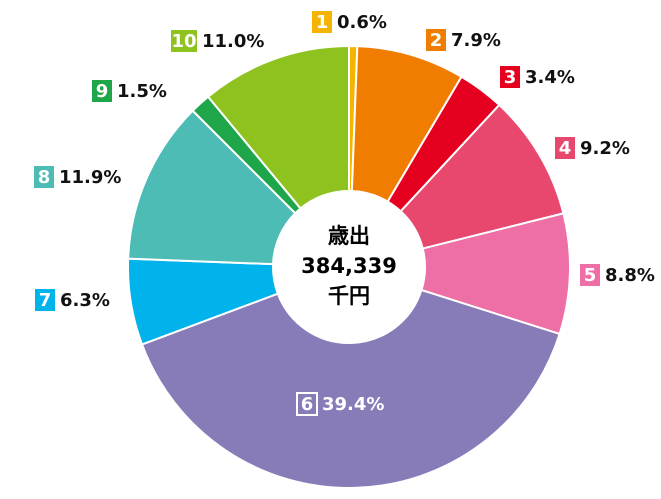  I want to click on label-number: 7, so click(45, 300).